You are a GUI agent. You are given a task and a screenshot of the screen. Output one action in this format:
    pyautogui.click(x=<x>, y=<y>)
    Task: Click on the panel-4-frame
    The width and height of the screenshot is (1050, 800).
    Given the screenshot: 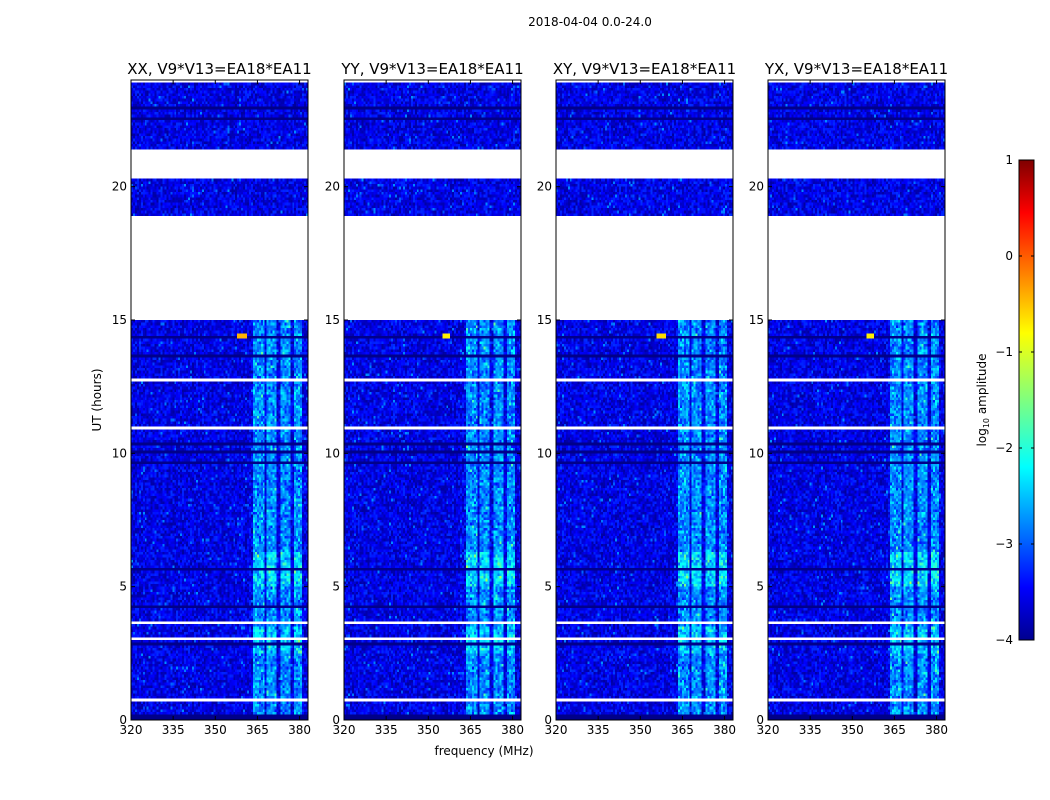 What is the action you would take?
    pyautogui.click(x=856, y=400)
    